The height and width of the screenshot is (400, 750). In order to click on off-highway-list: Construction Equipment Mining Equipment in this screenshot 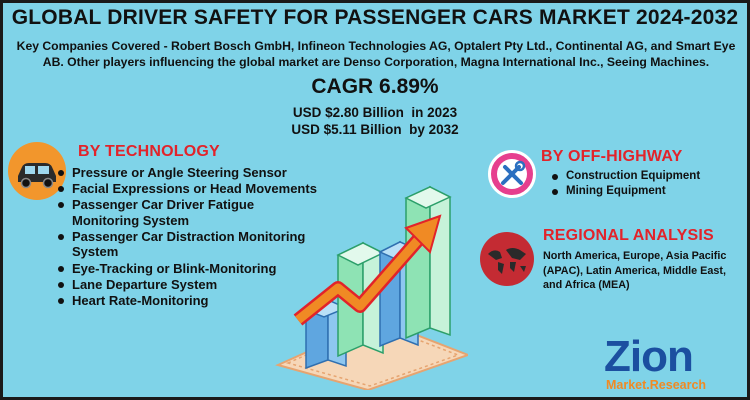, I will do `click(645, 184)`.